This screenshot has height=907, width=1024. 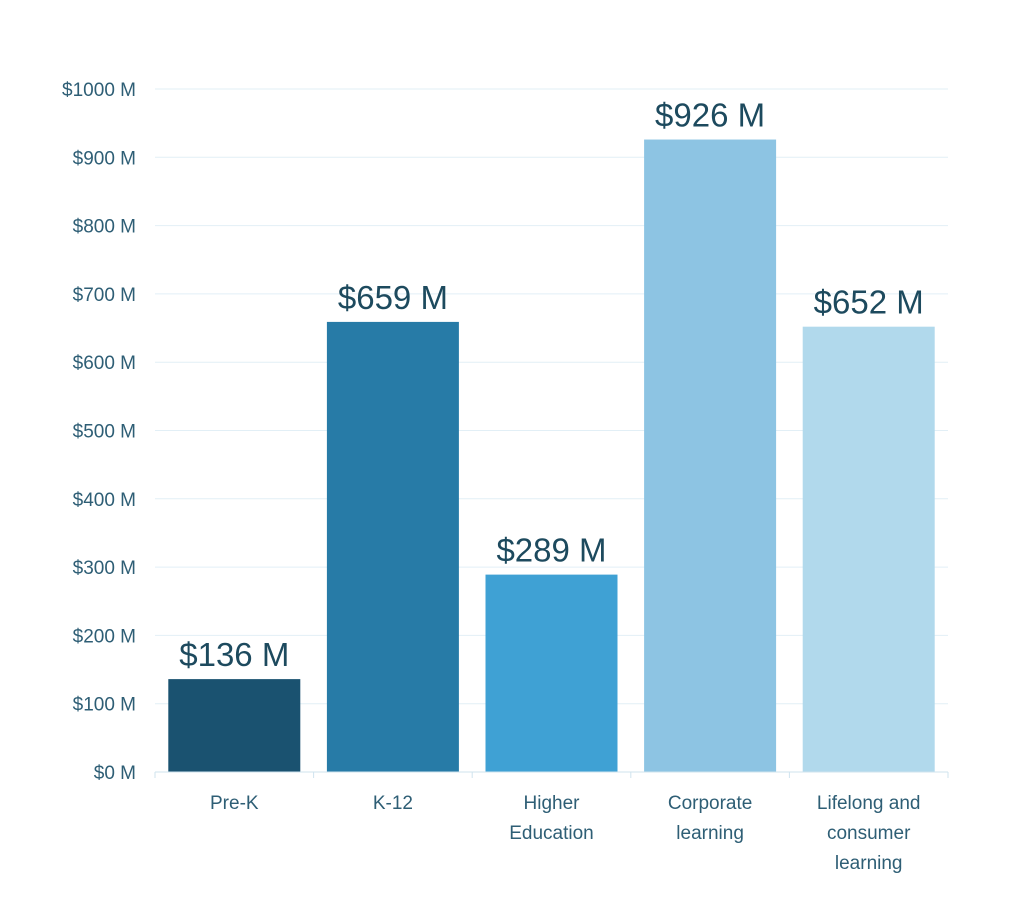 I want to click on bar-value-label: $926 M, so click(x=710, y=115).